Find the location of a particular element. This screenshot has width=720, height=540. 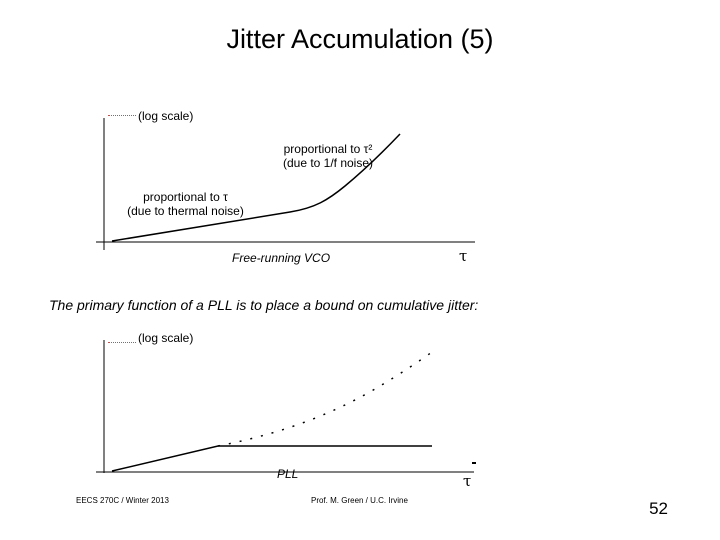

bottom-x-axis-label: τ is located at coordinates (467, 481).